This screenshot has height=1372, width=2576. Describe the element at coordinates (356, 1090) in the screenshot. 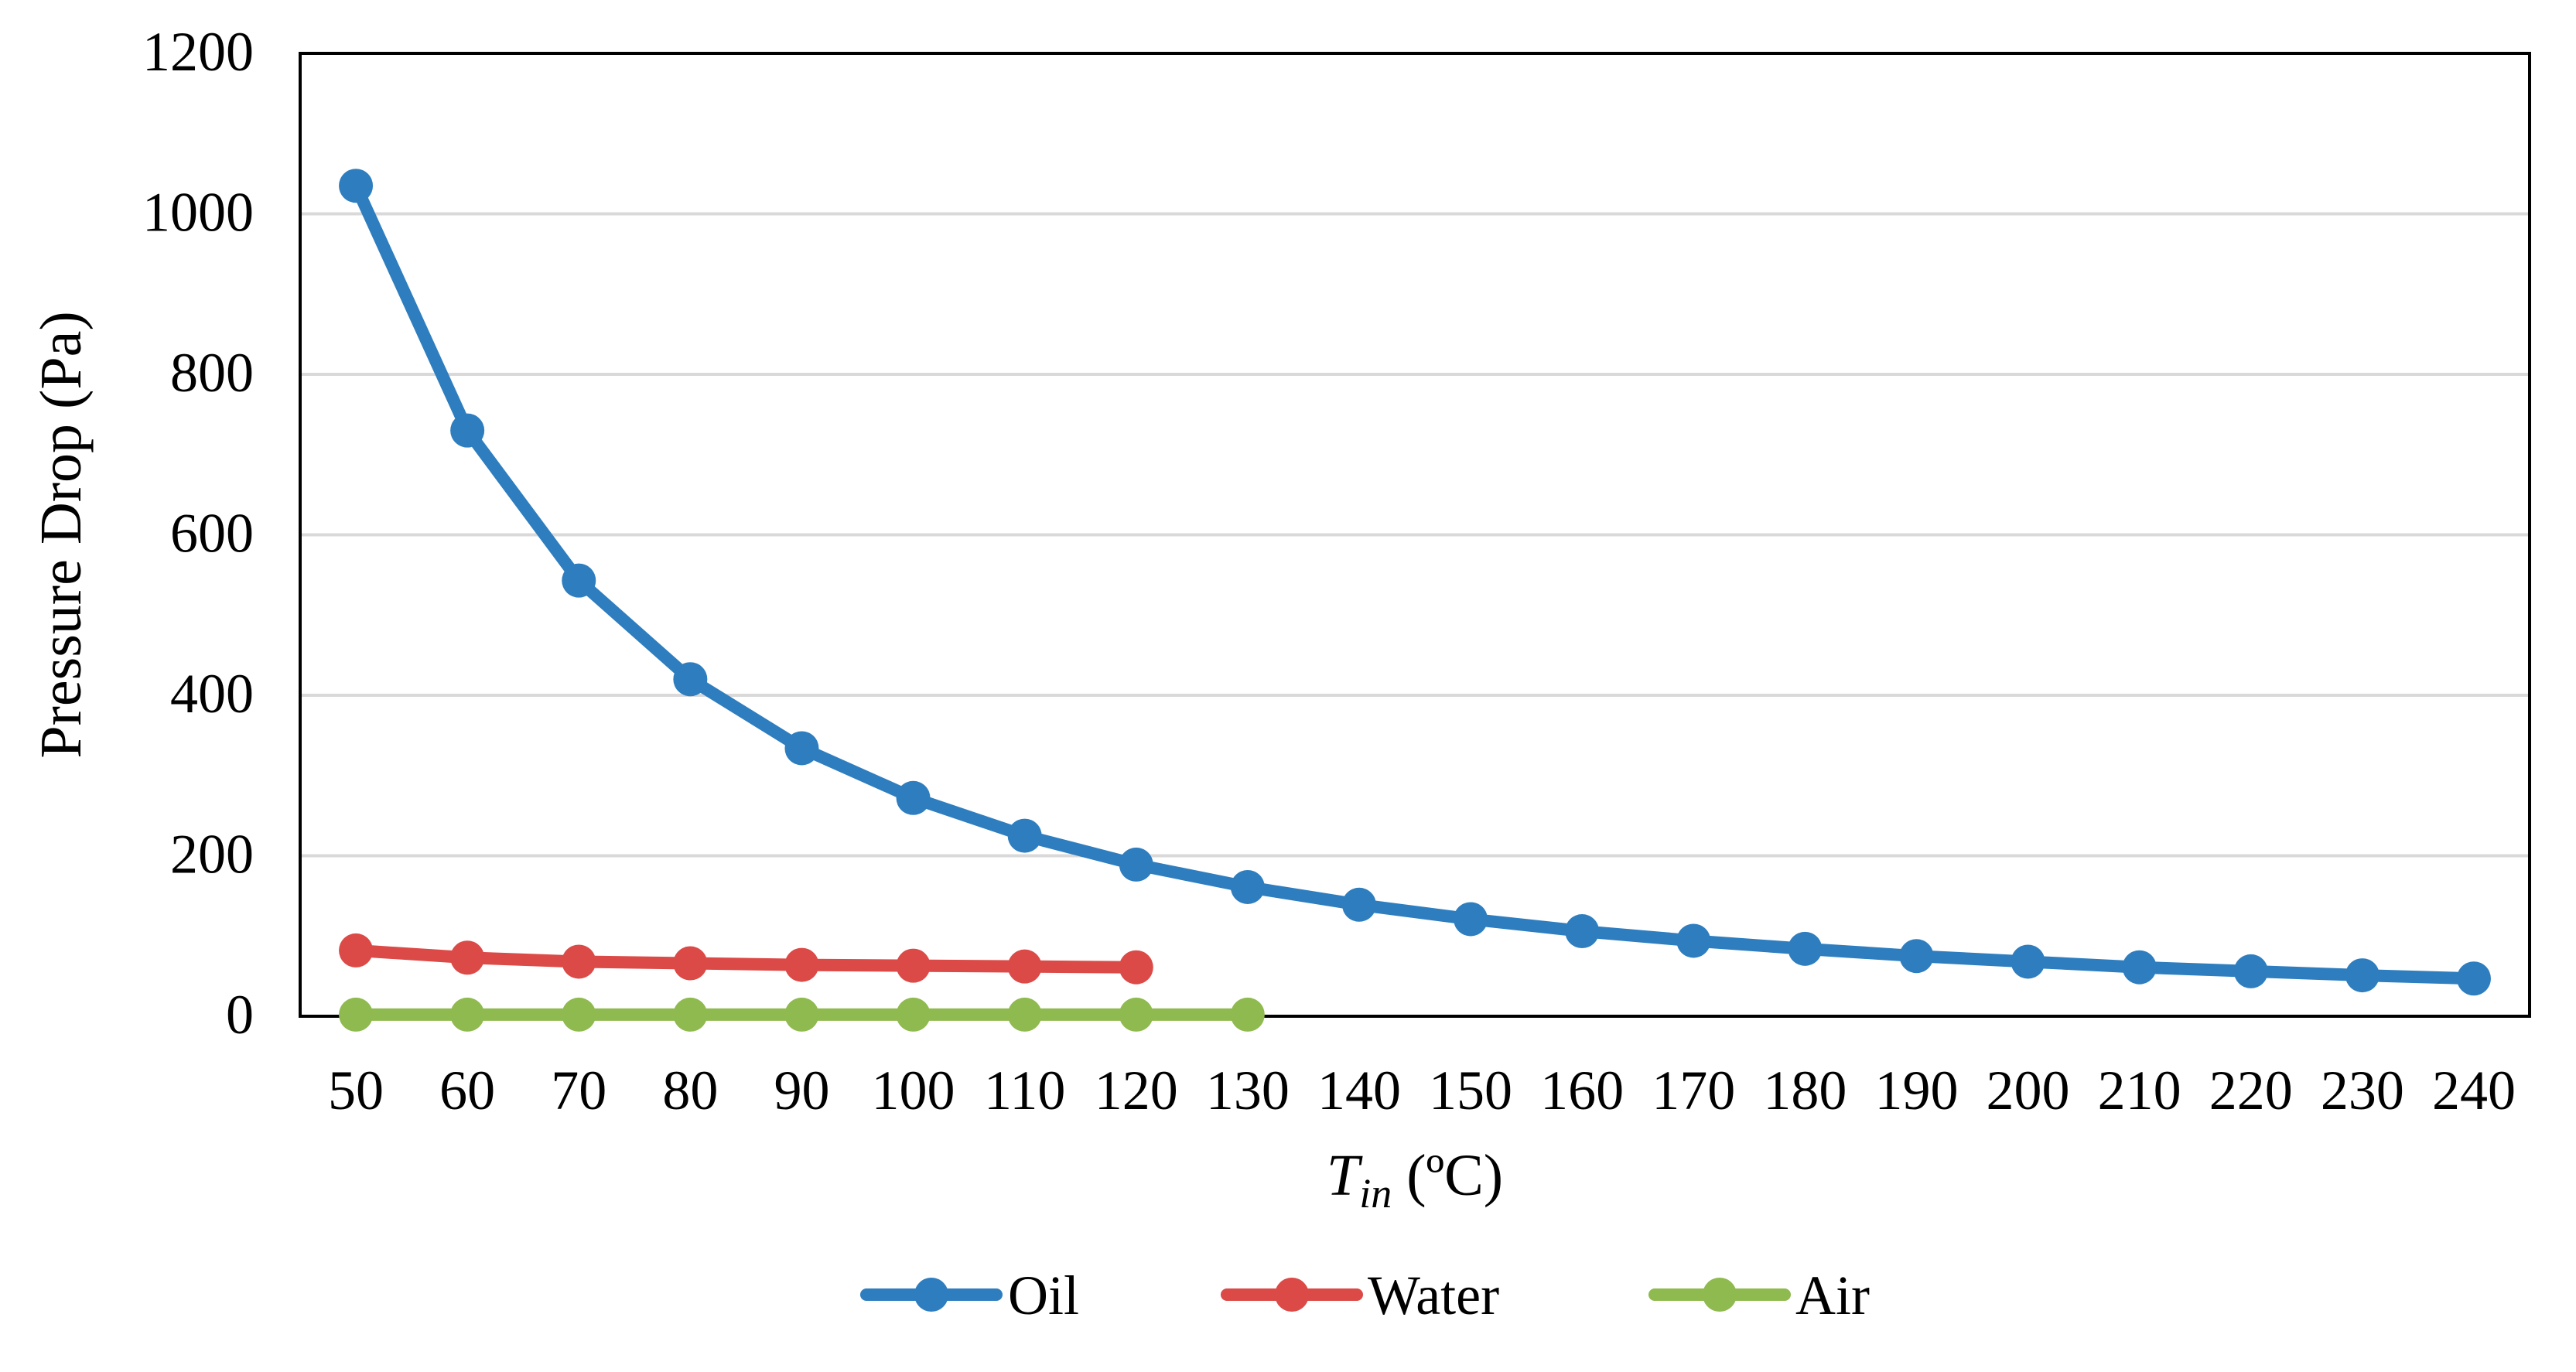

I see `x-tick-label: 50` at that location.